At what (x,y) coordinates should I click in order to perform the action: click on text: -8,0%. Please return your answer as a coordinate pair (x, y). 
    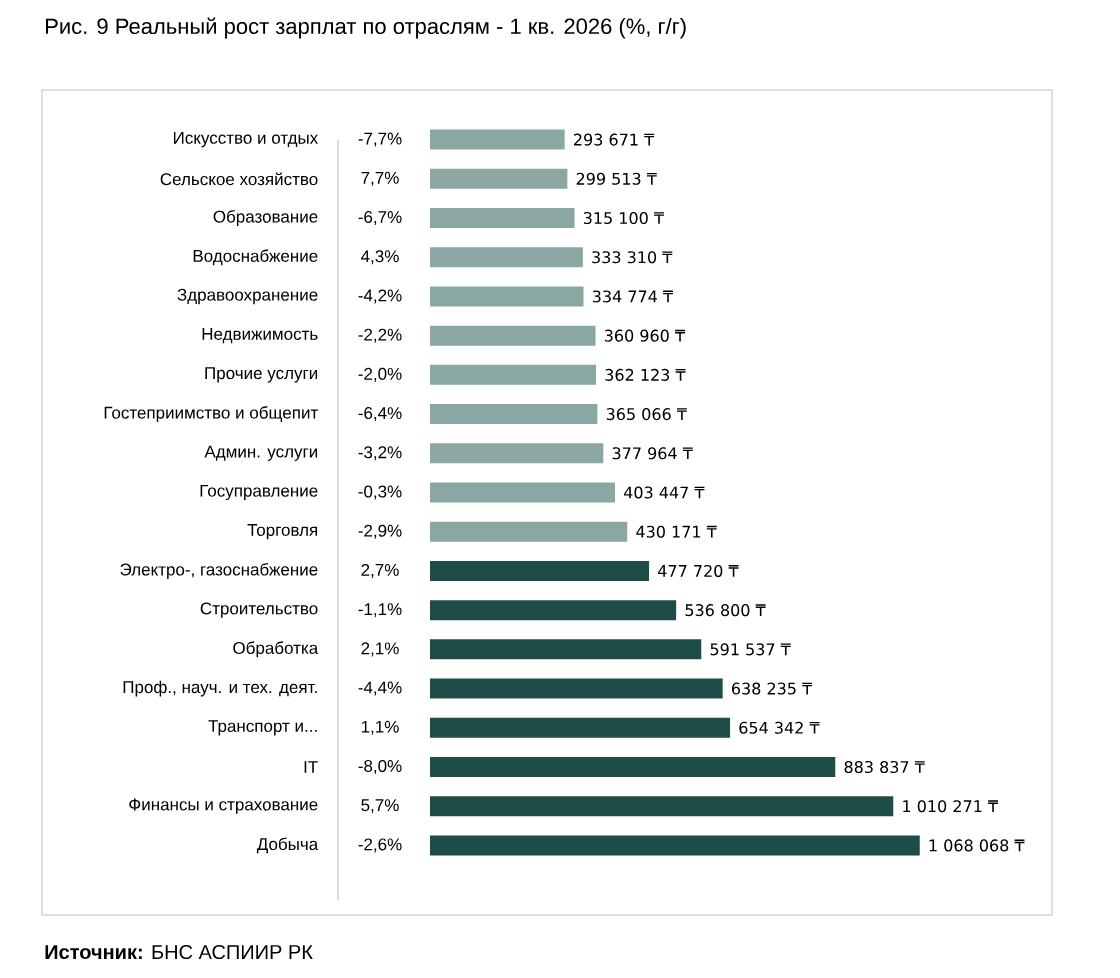
    Looking at the image, I should click on (380, 767).